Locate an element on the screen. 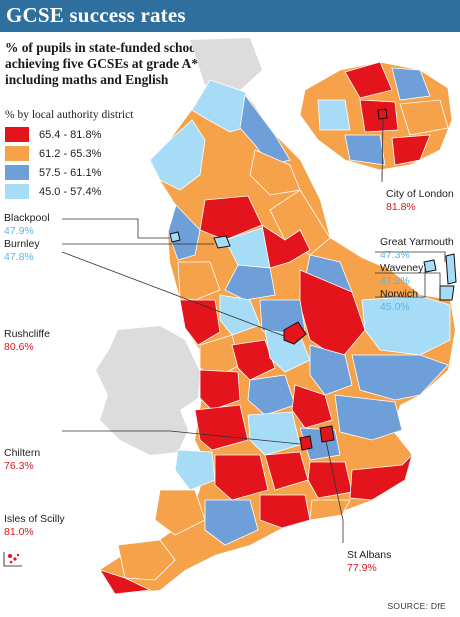 The height and width of the screenshot is (617, 460). callout-name: Blackpool is located at coordinates (27, 218).